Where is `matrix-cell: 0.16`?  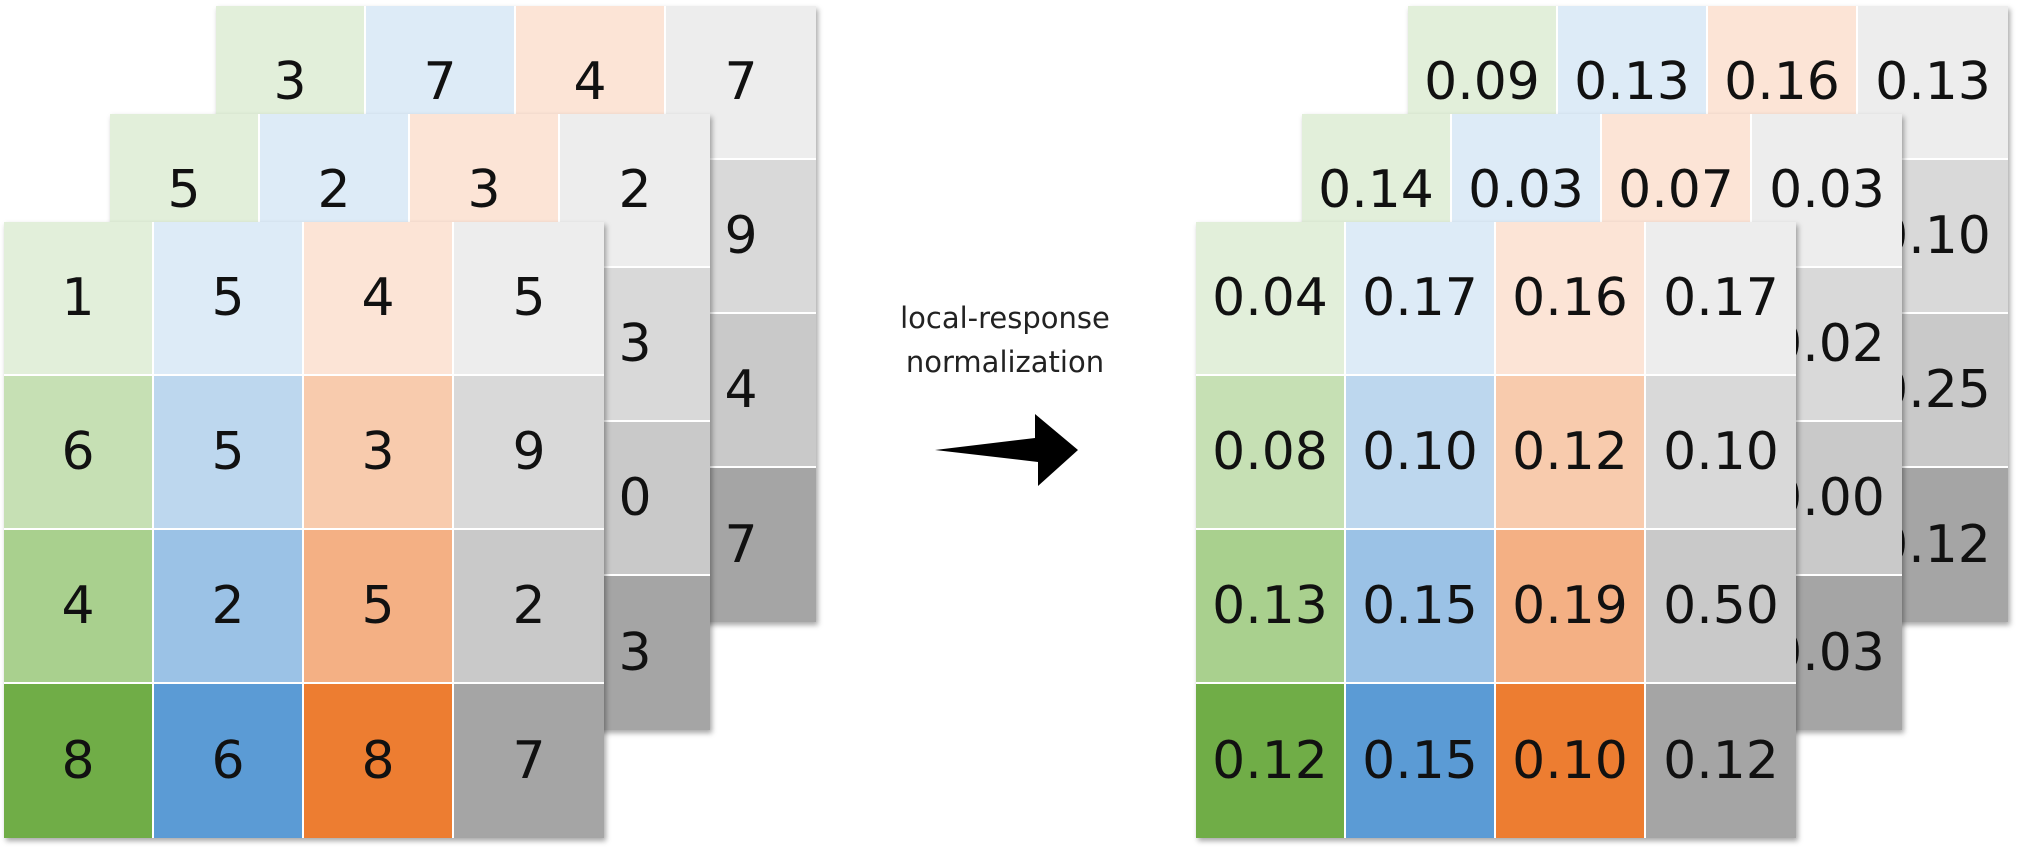 matrix-cell: 0.16 is located at coordinates (1571, 299).